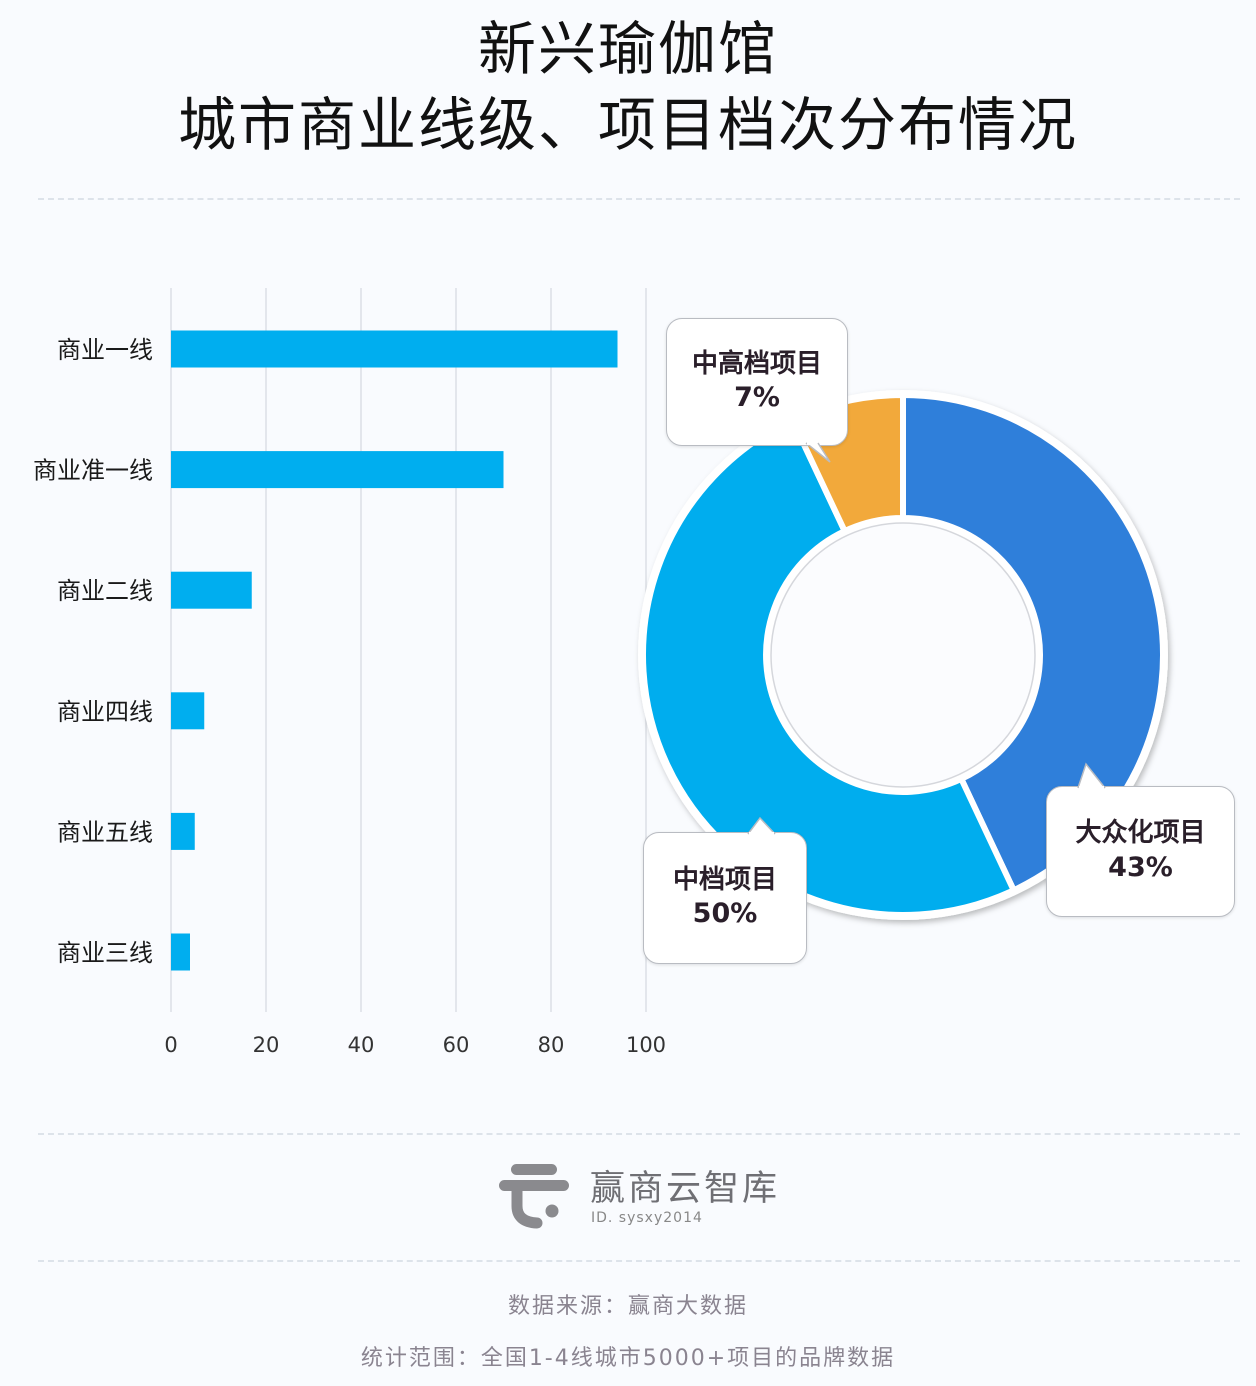 This screenshot has width=1256, height=1386. Describe the element at coordinates (646, 1045) in the screenshot. I see `x-tick-label: 100` at that location.